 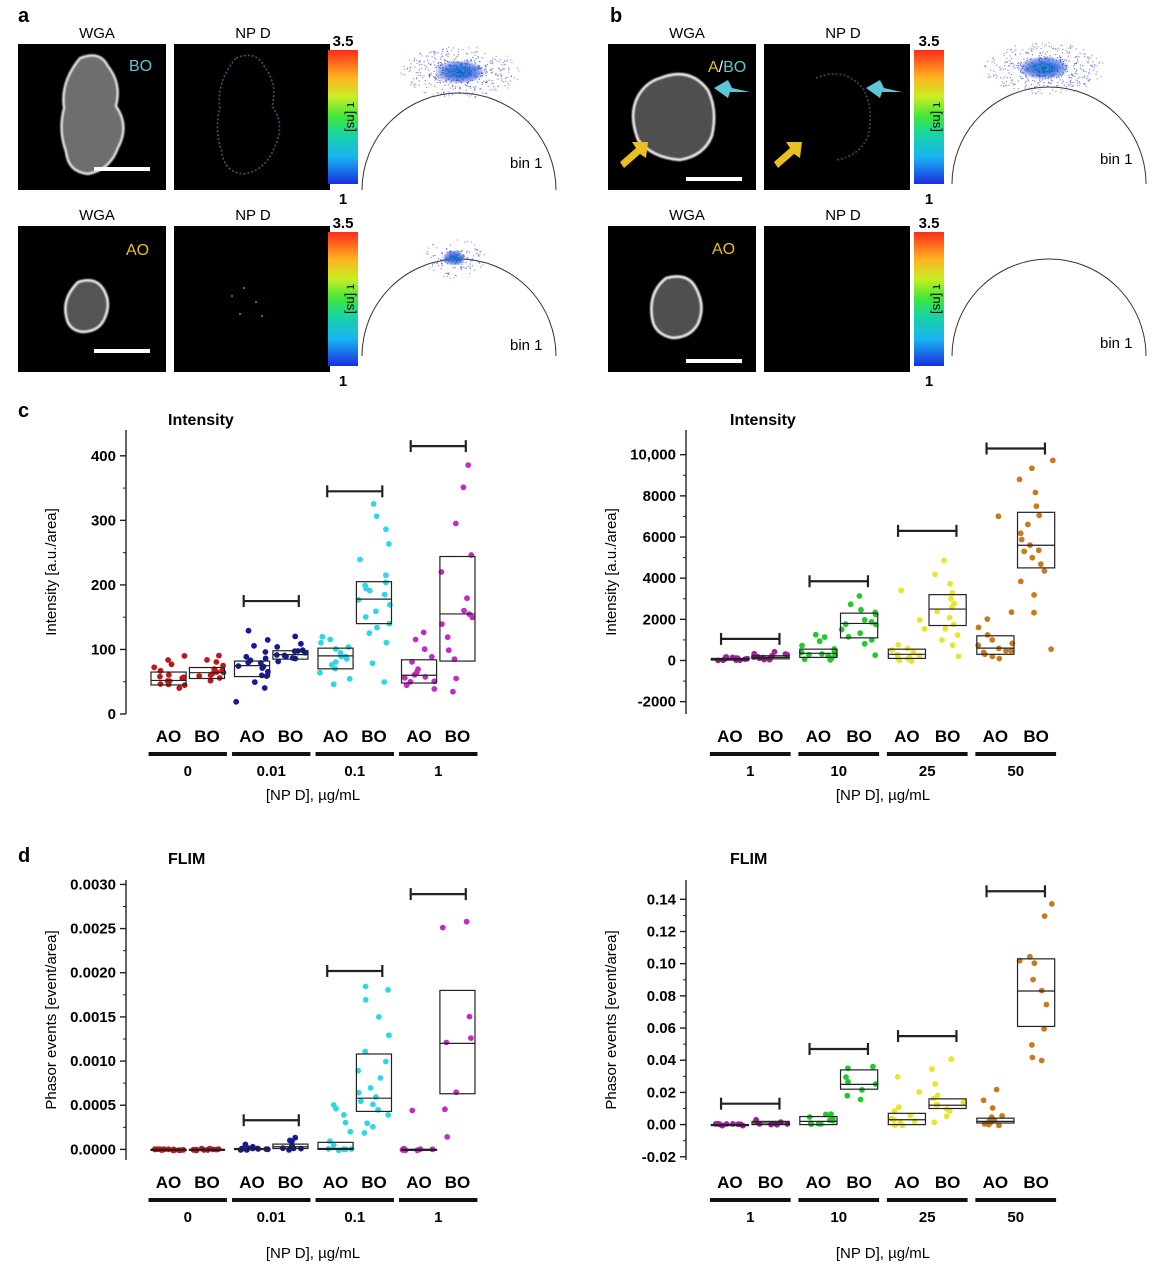 What do you see at coordinates (927, 771) in the screenshot?
I see `x-concentration-label: 25` at bounding box center [927, 771].